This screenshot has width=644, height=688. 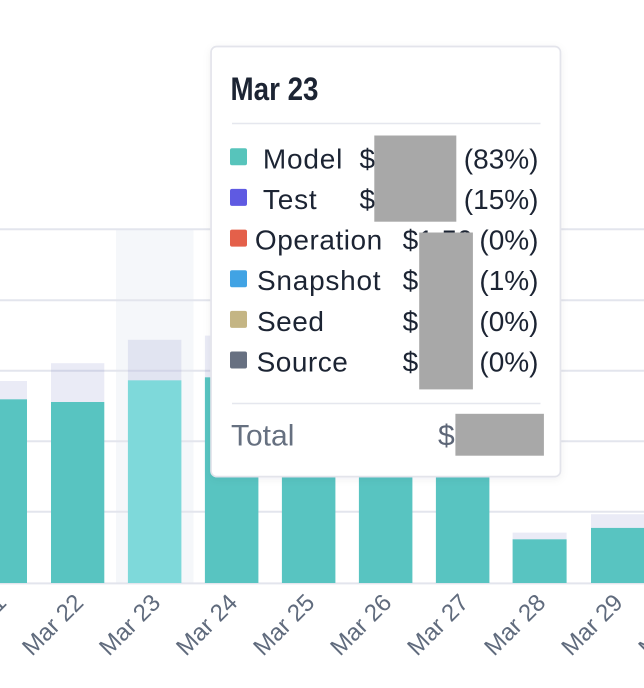 I want to click on svg-text: Model, so click(x=303, y=158).